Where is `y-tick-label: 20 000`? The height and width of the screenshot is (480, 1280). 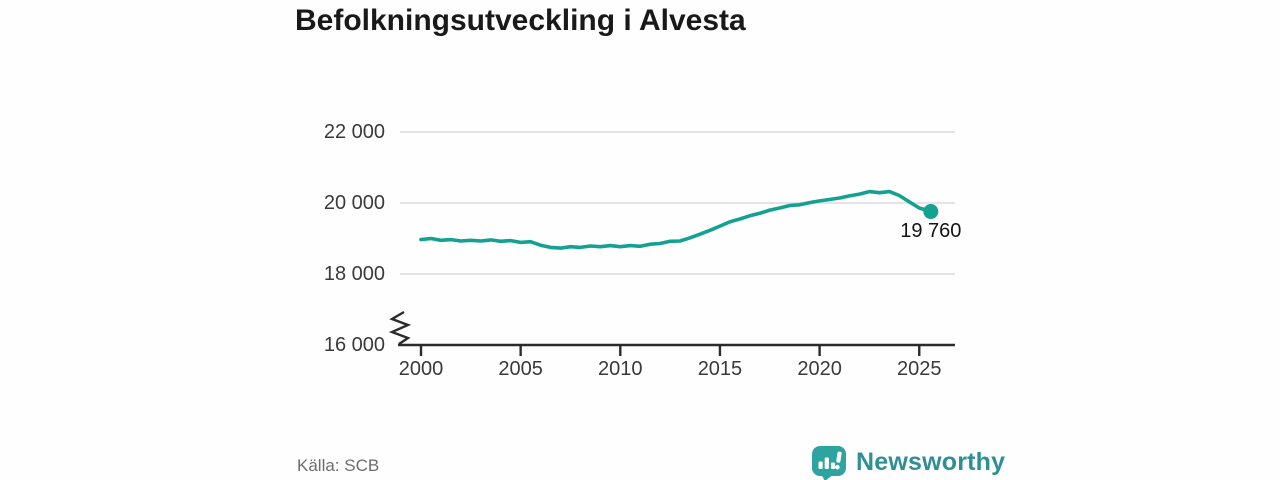
y-tick-label: 20 000 is located at coordinates (354, 203).